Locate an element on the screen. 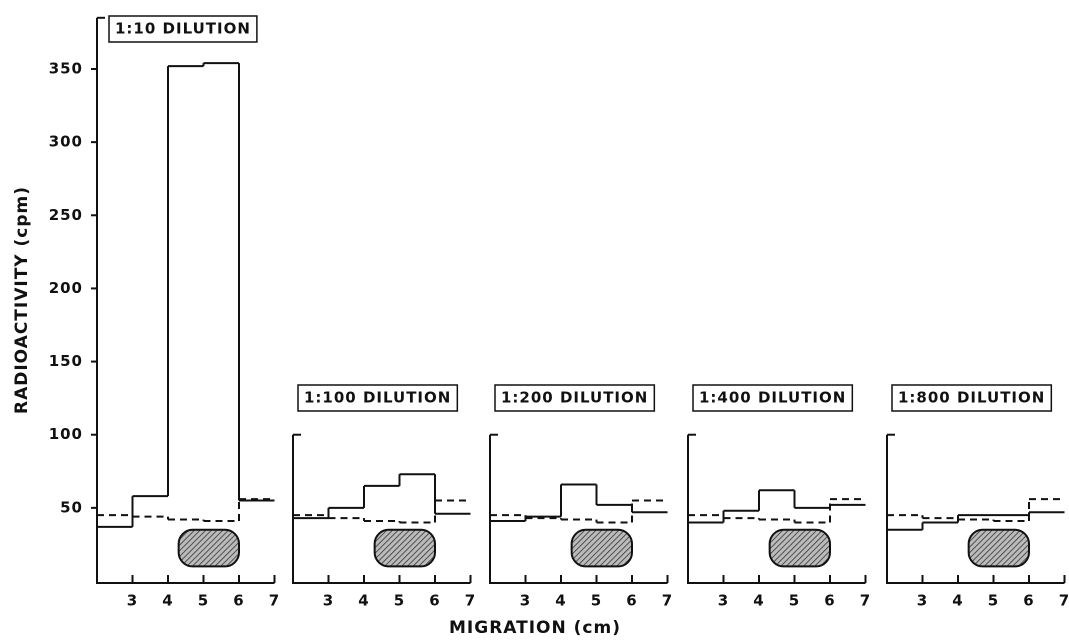 This screenshot has width=1069, height=640. y-tick-label: 300 is located at coordinates (66, 142).